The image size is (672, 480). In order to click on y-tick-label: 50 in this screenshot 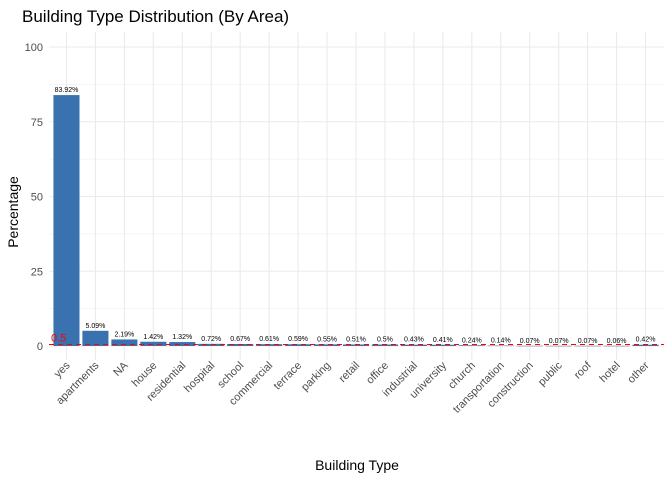, I will do `click(37, 198)`.